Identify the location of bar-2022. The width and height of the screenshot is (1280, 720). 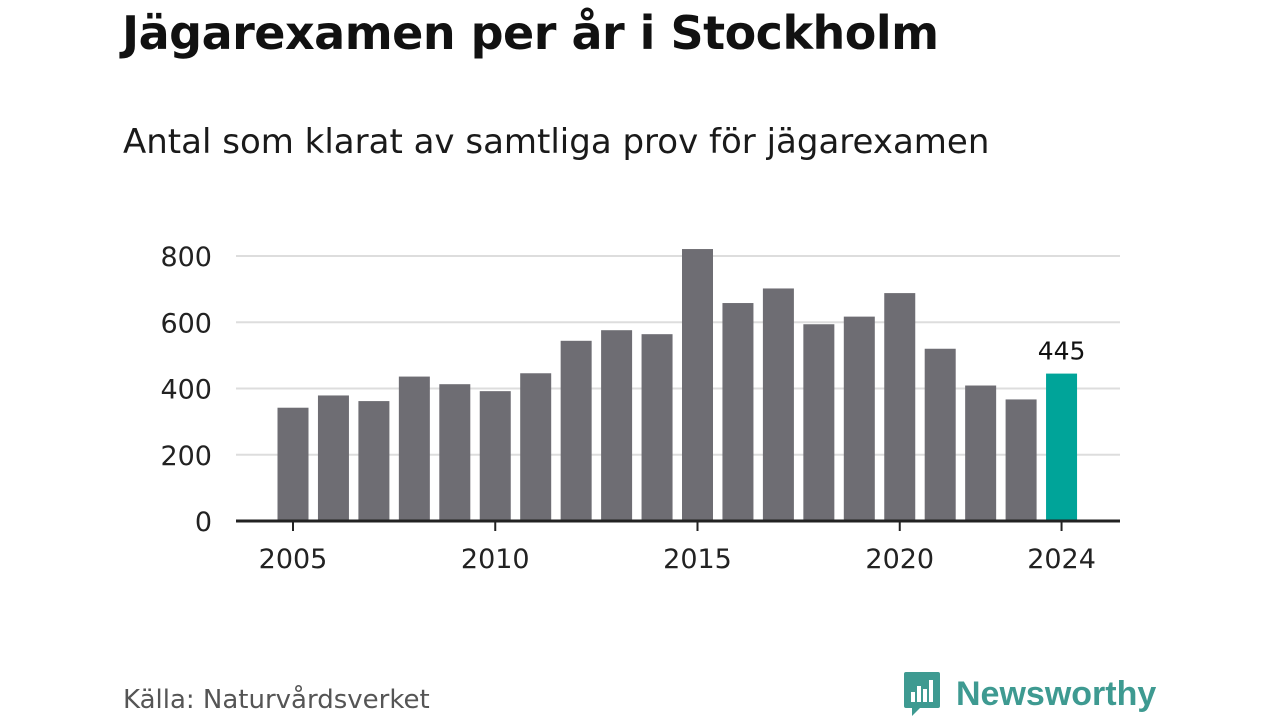
(981, 453).